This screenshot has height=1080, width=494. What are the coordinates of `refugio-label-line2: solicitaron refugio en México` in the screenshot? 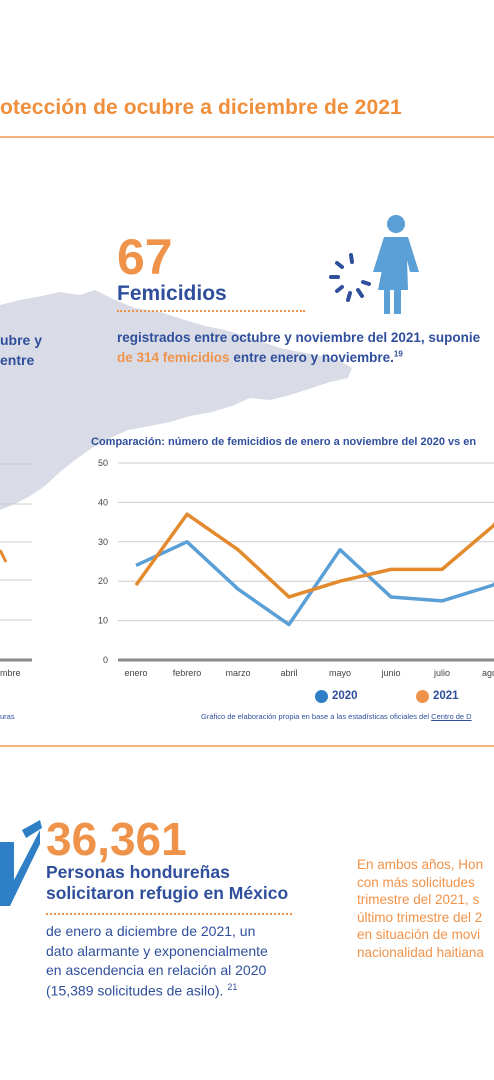 It's located at (167, 893).